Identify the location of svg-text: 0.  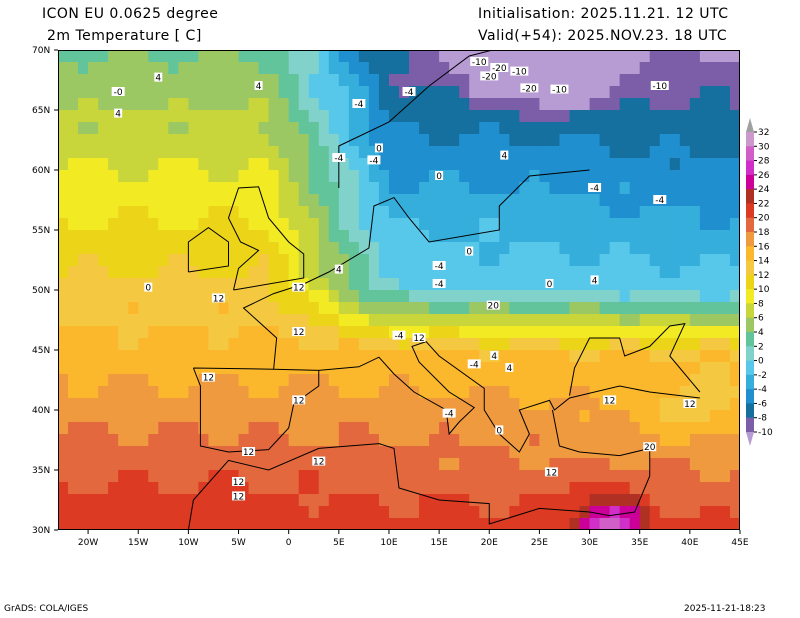
(550, 285).